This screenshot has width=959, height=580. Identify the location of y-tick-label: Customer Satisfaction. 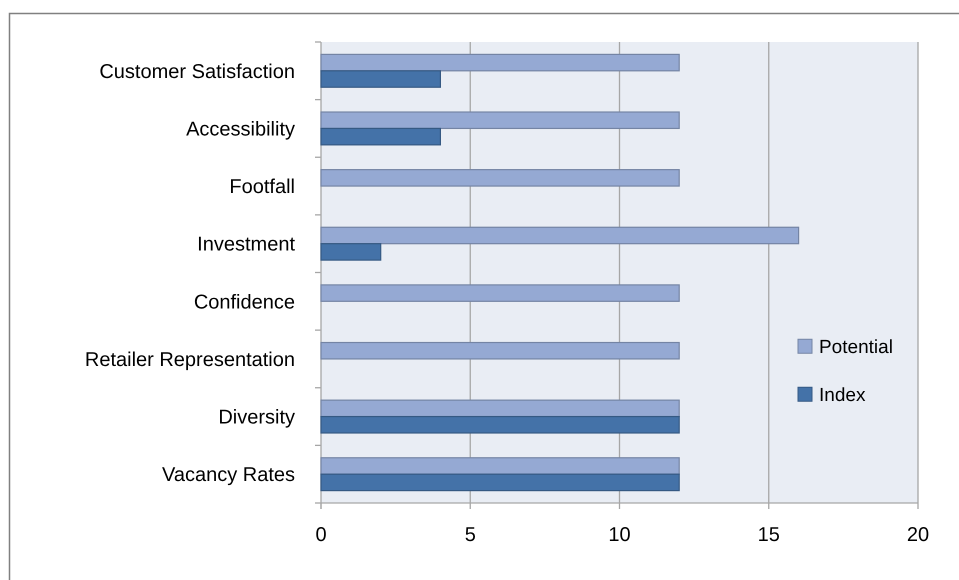
(197, 71).